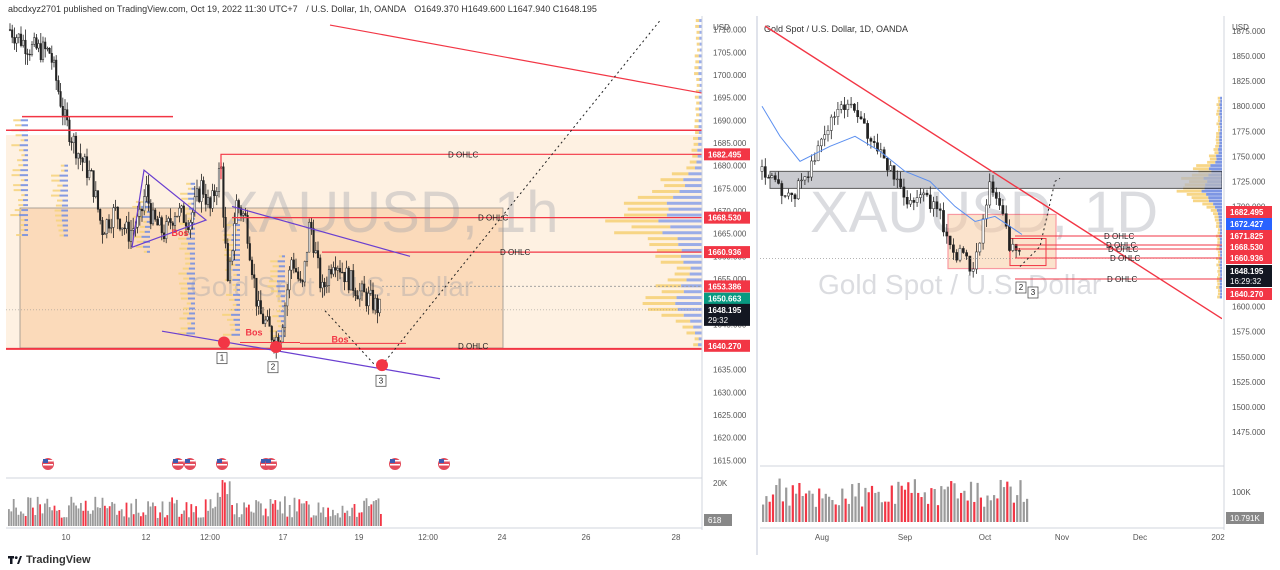  What do you see at coordinates (195, 503) in the screenshot?
I see `left-volume-bars` at bounding box center [195, 503].